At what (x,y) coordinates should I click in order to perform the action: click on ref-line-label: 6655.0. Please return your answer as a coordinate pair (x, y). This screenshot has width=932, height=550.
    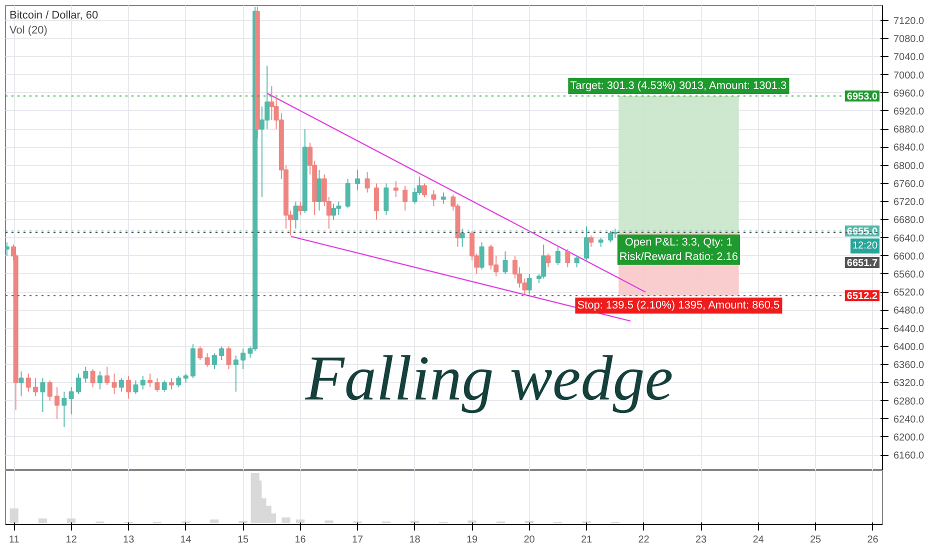
    Looking at the image, I should click on (862, 232).